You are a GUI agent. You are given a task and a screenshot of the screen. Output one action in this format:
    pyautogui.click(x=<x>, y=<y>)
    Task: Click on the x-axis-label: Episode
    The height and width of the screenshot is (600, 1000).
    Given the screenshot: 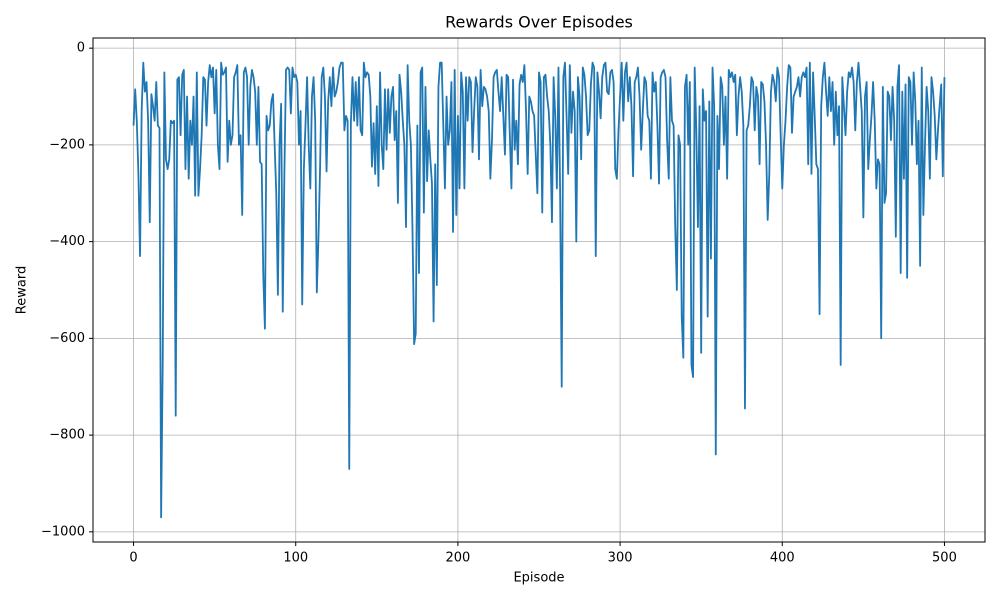 What is the action you would take?
    pyautogui.click(x=538, y=578)
    